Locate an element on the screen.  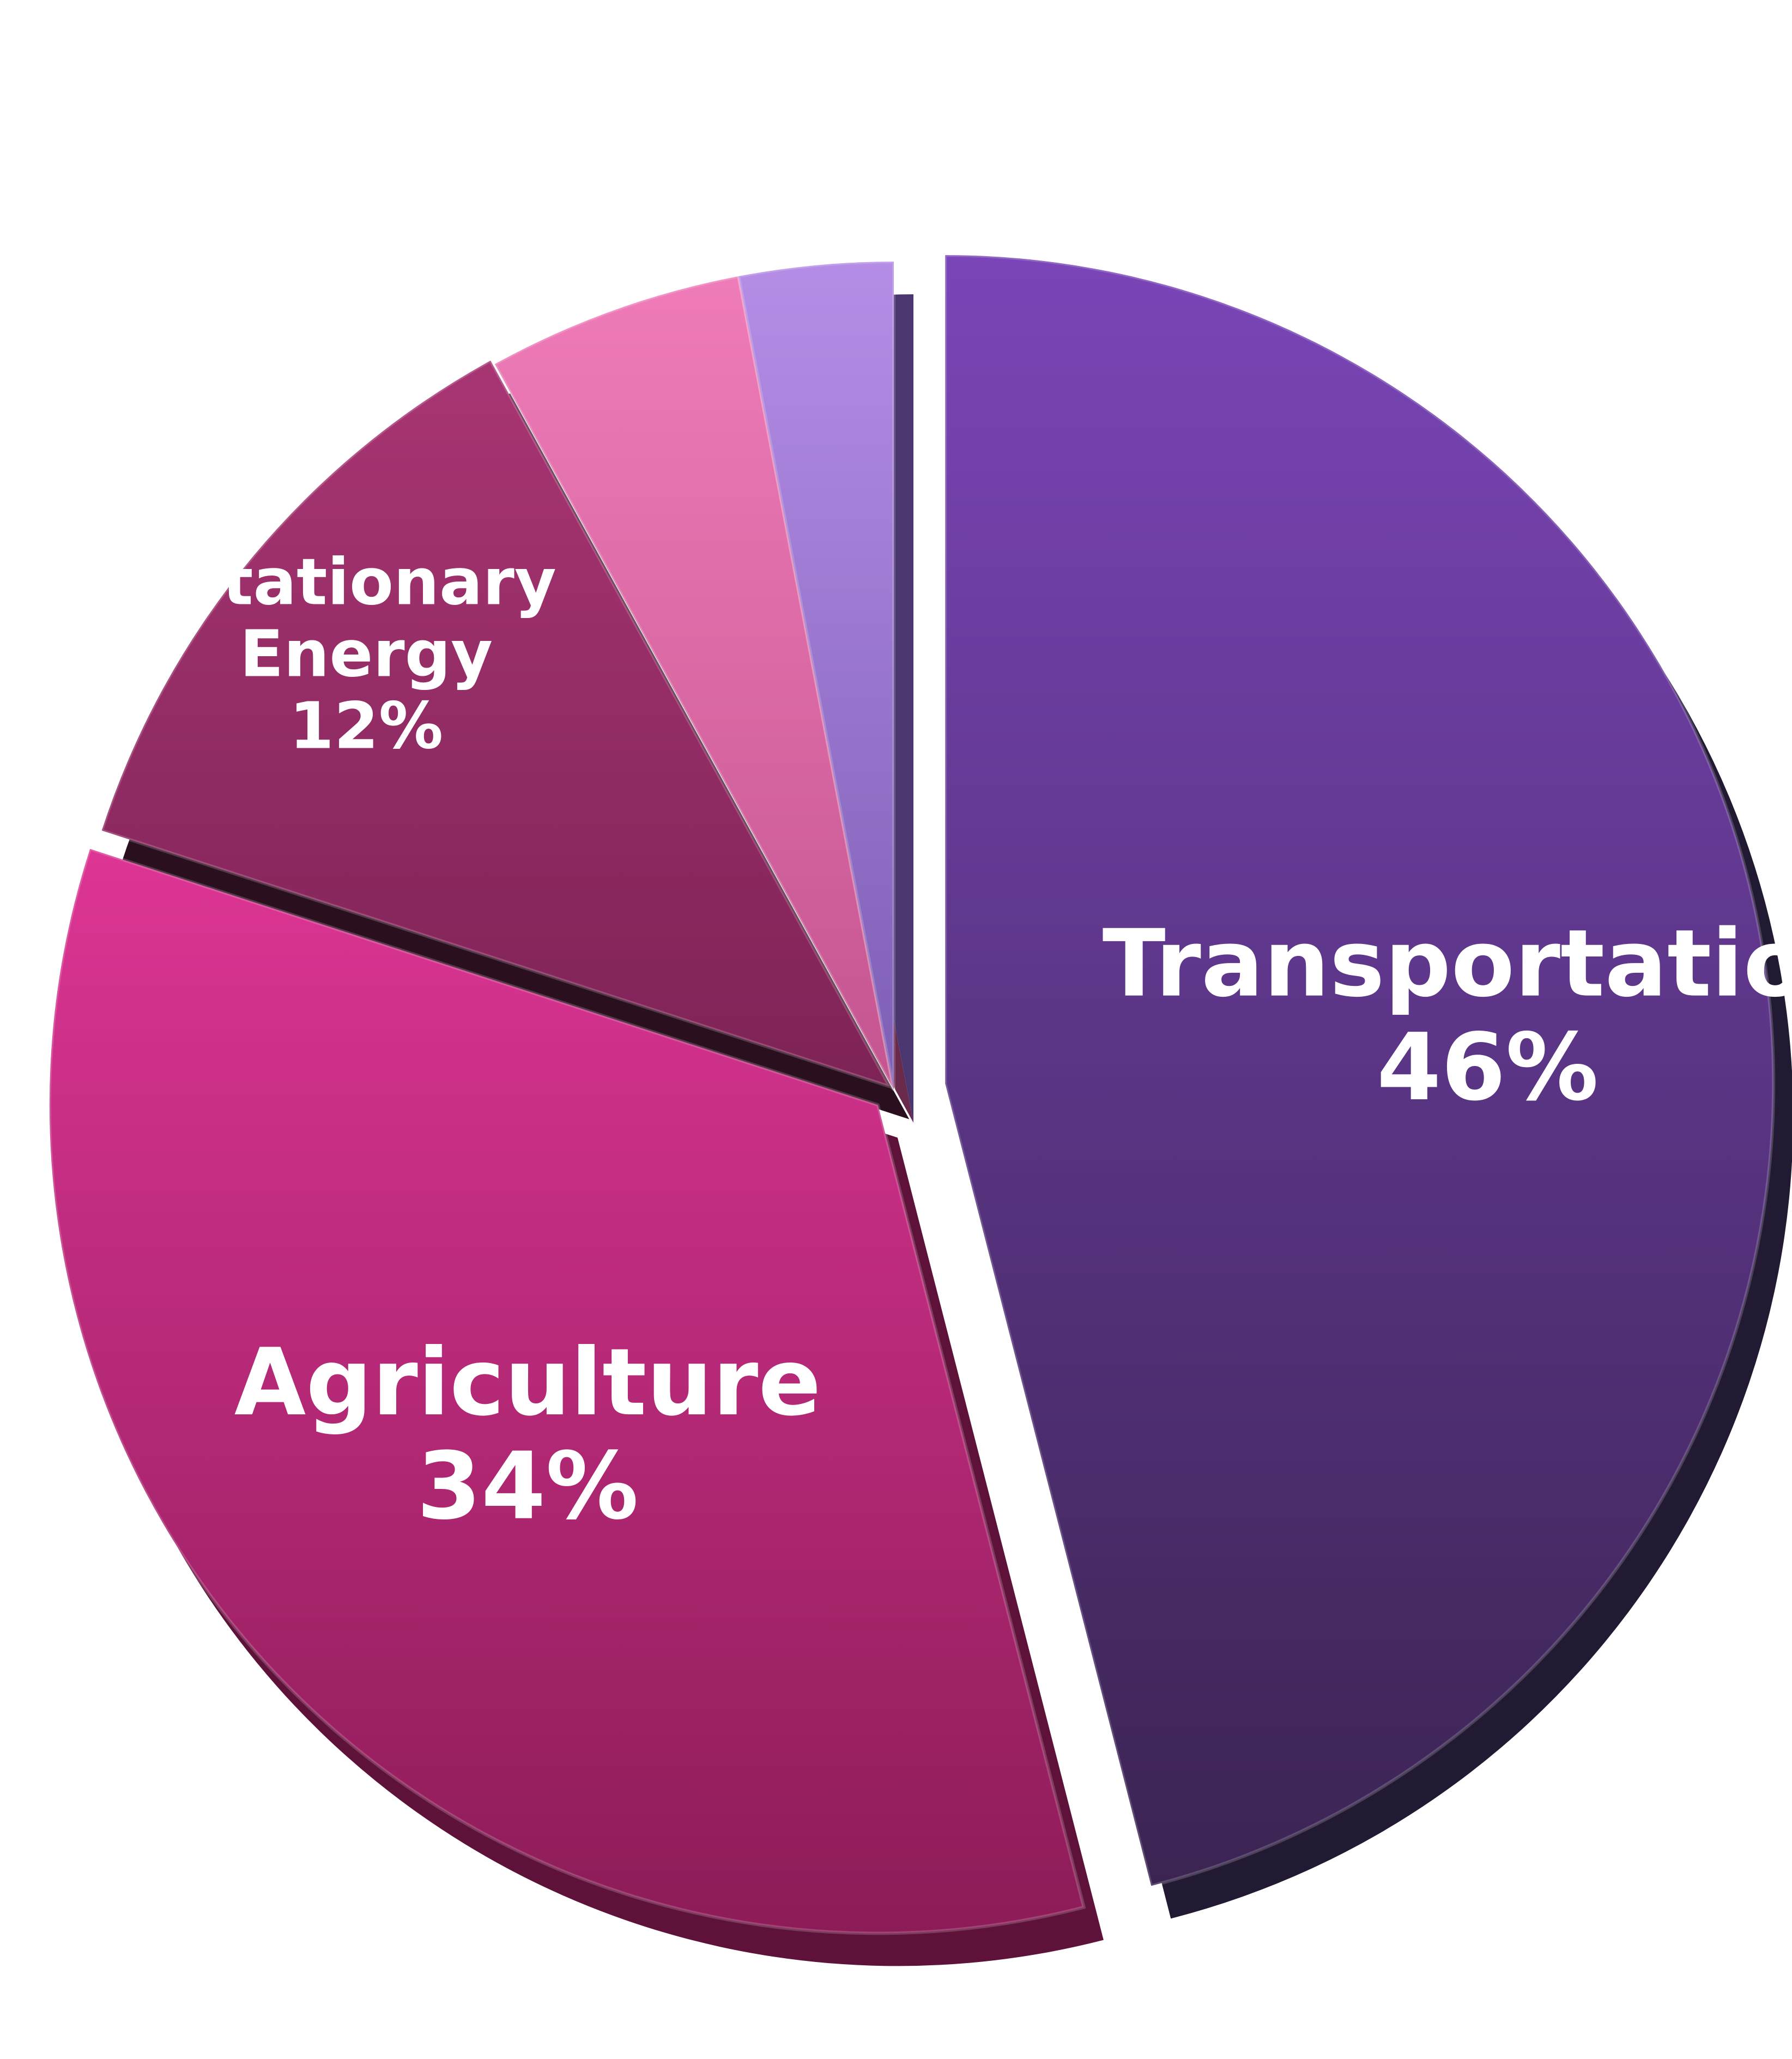
slice-category-label: Agriculture is located at coordinates (527, 1383).